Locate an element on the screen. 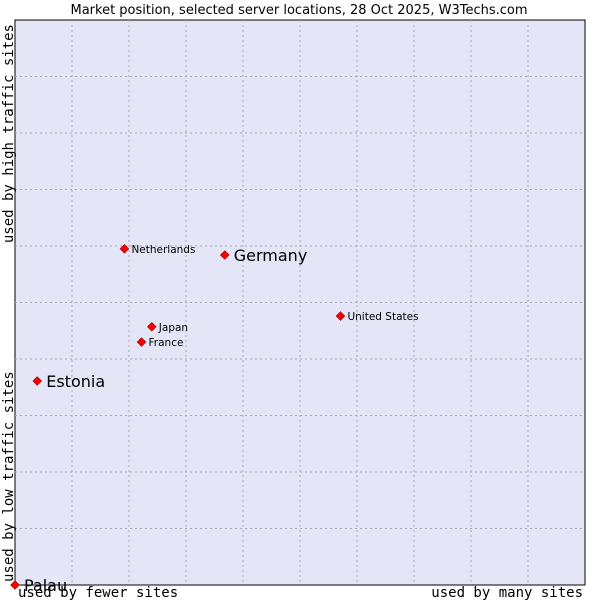 The image size is (600, 600). x-axis-label-right: used by many sites is located at coordinates (507, 592).